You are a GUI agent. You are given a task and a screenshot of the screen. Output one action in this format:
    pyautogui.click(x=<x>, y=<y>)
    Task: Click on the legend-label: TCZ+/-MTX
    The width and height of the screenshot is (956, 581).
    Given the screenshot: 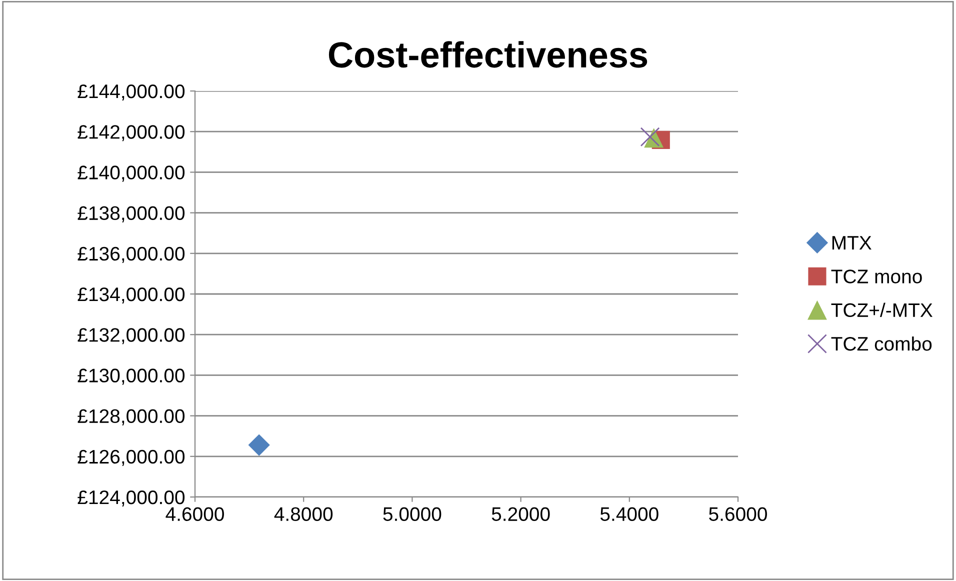 What is the action you would take?
    pyautogui.click(x=881, y=310)
    